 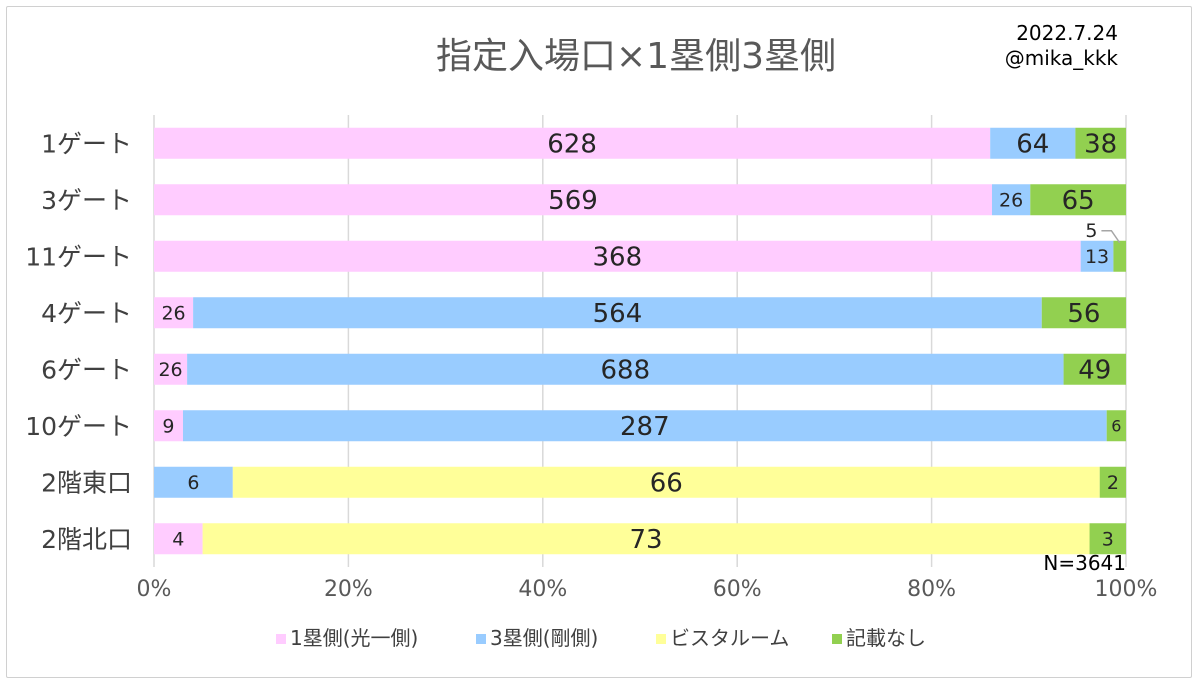 I want to click on data-label: 628, so click(x=572, y=145).